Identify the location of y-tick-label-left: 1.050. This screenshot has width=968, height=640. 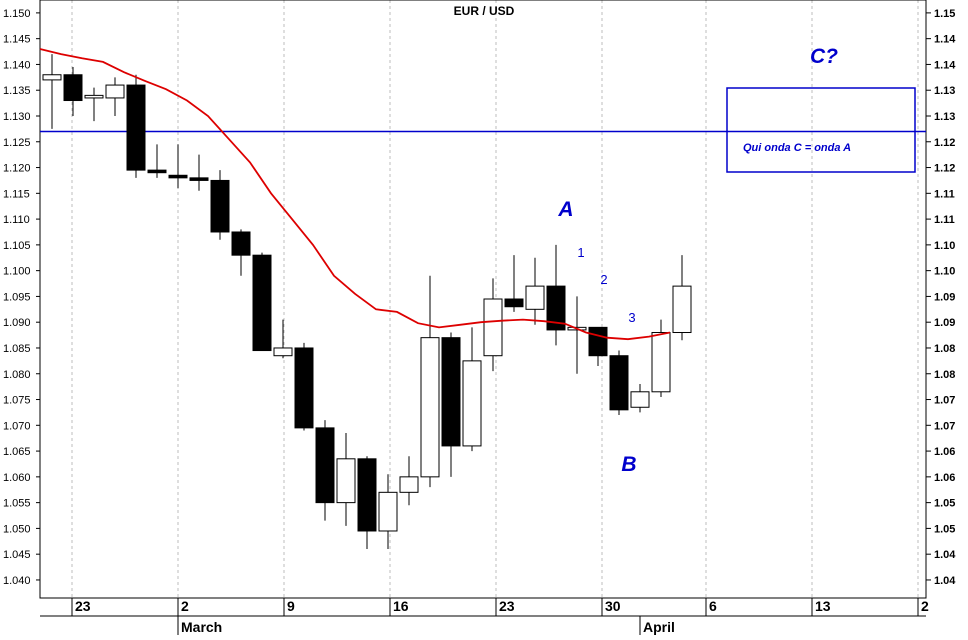
(17, 529).